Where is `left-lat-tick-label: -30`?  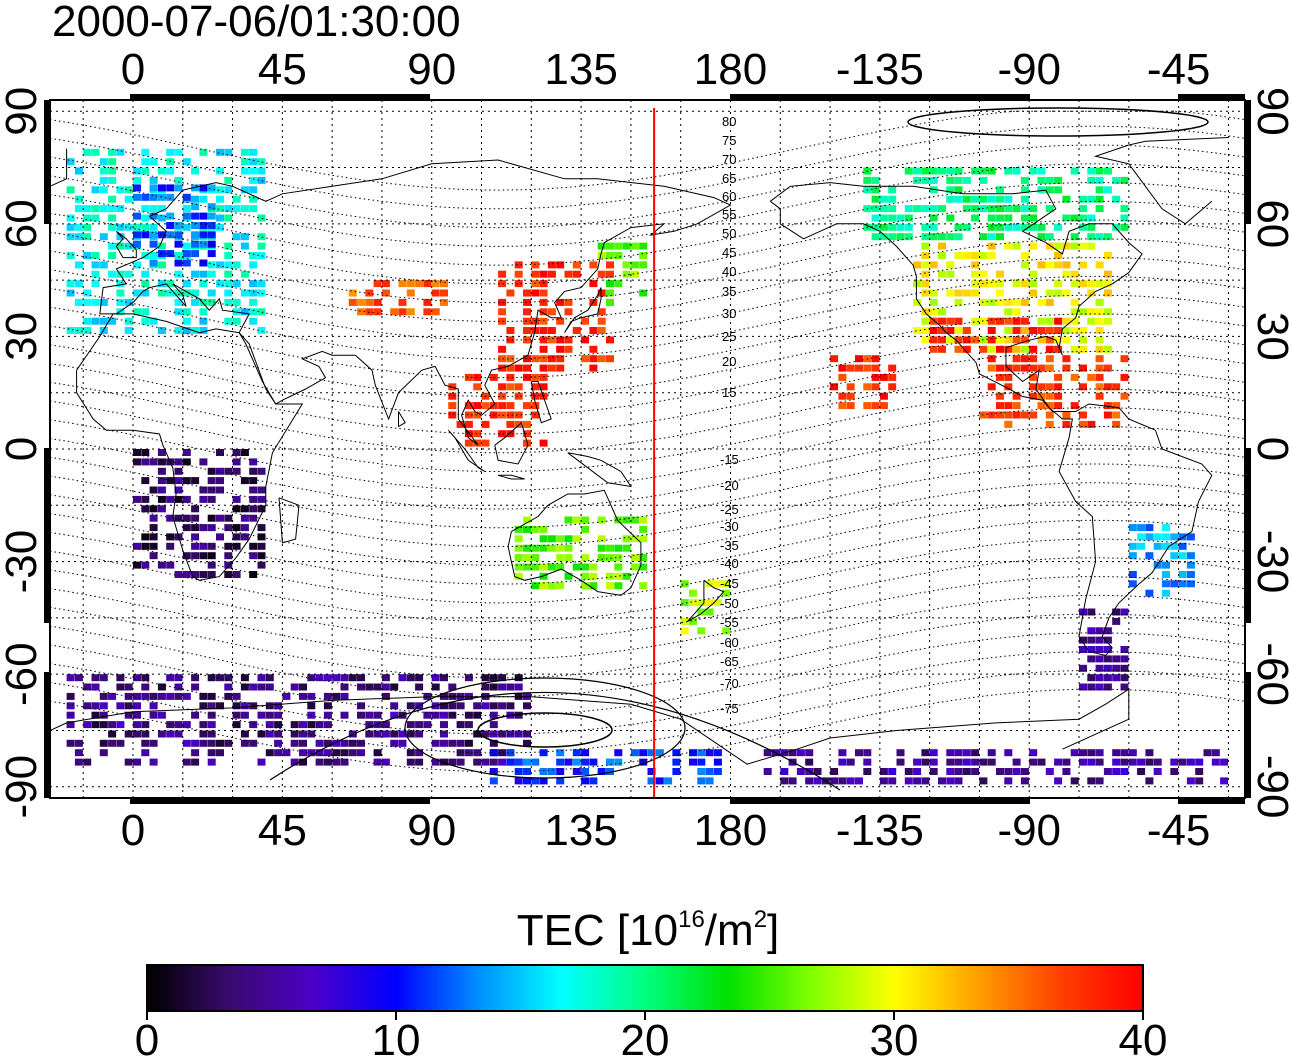 left-lat-tick-label: -30 is located at coordinates (23, 562).